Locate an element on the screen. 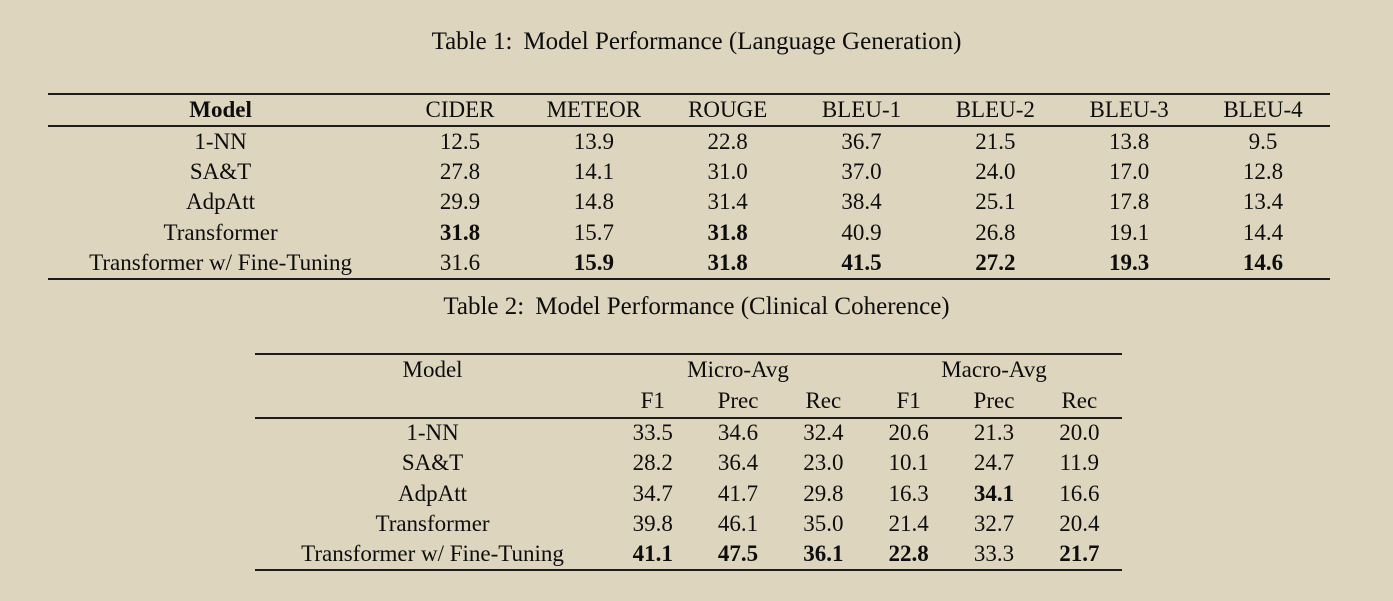  value-cell: 21.3 is located at coordinates (994, 433).